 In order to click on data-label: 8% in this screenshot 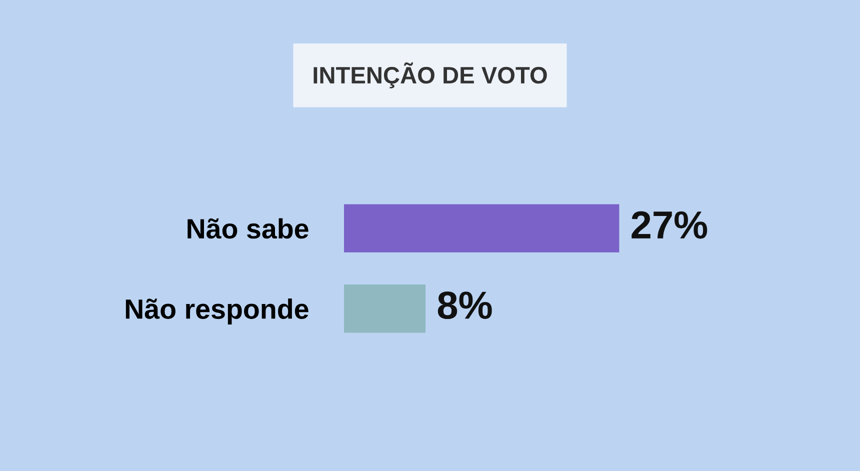, I will do `click(465, 306)`.